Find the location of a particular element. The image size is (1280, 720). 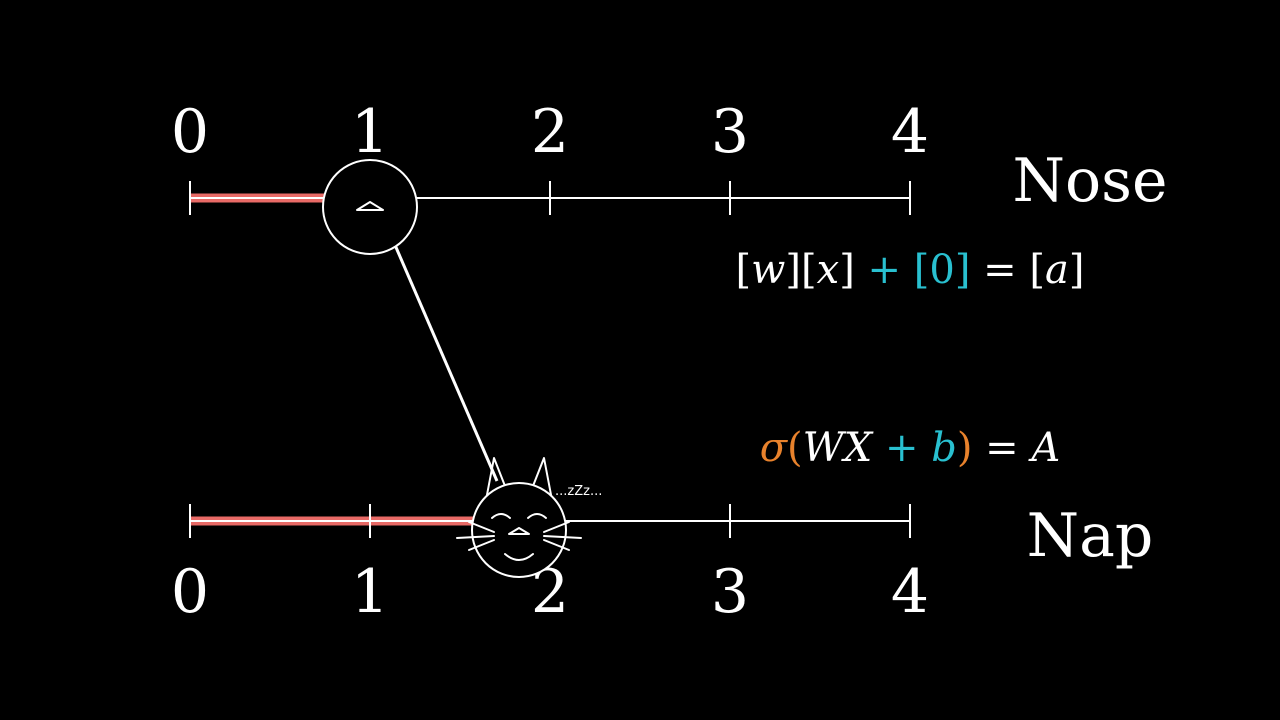

top-marker-circle is located at coordinates (370, 207).